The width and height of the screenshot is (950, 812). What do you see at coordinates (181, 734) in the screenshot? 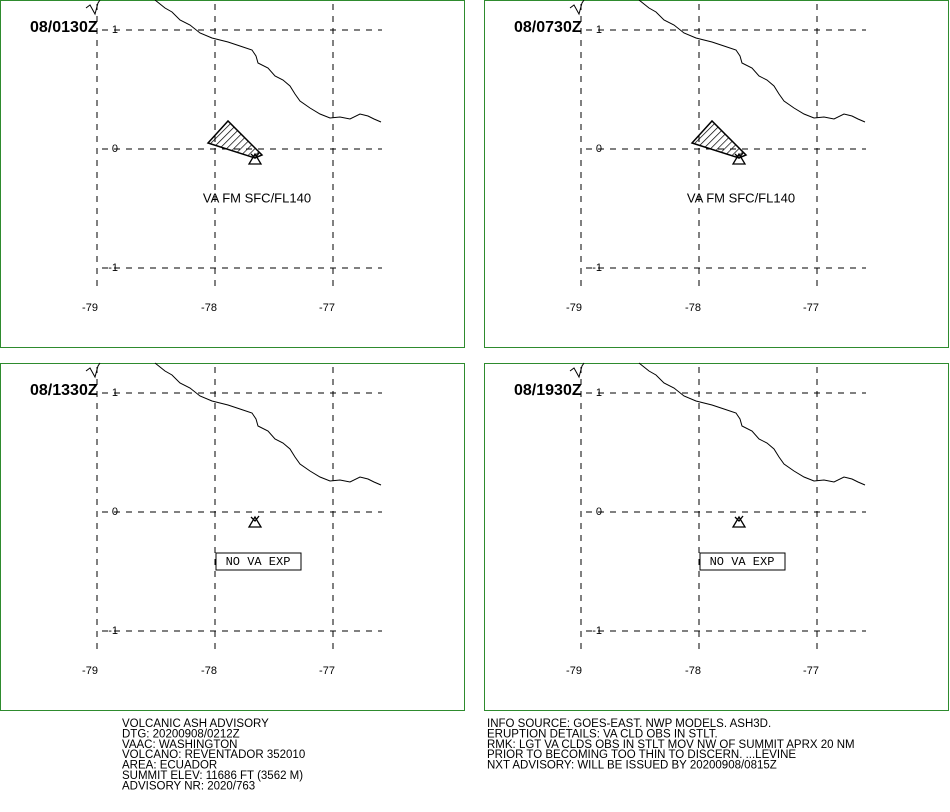
I see `advisory-line: DTG: 20200908/0212Z` at bounding box center [181, 734].